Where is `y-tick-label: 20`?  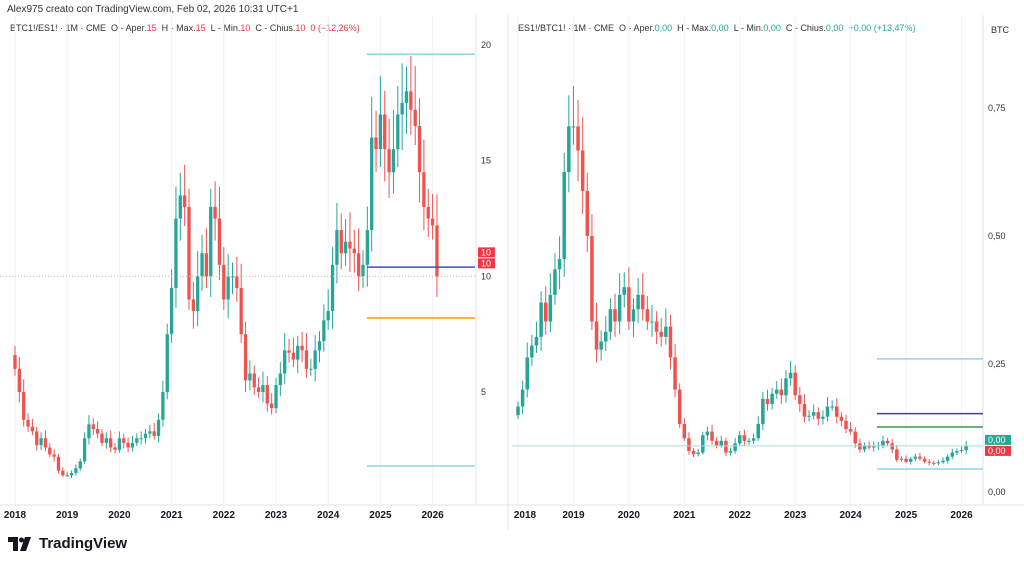
y-tick-label: 20 is located at coordinates (486, 45).